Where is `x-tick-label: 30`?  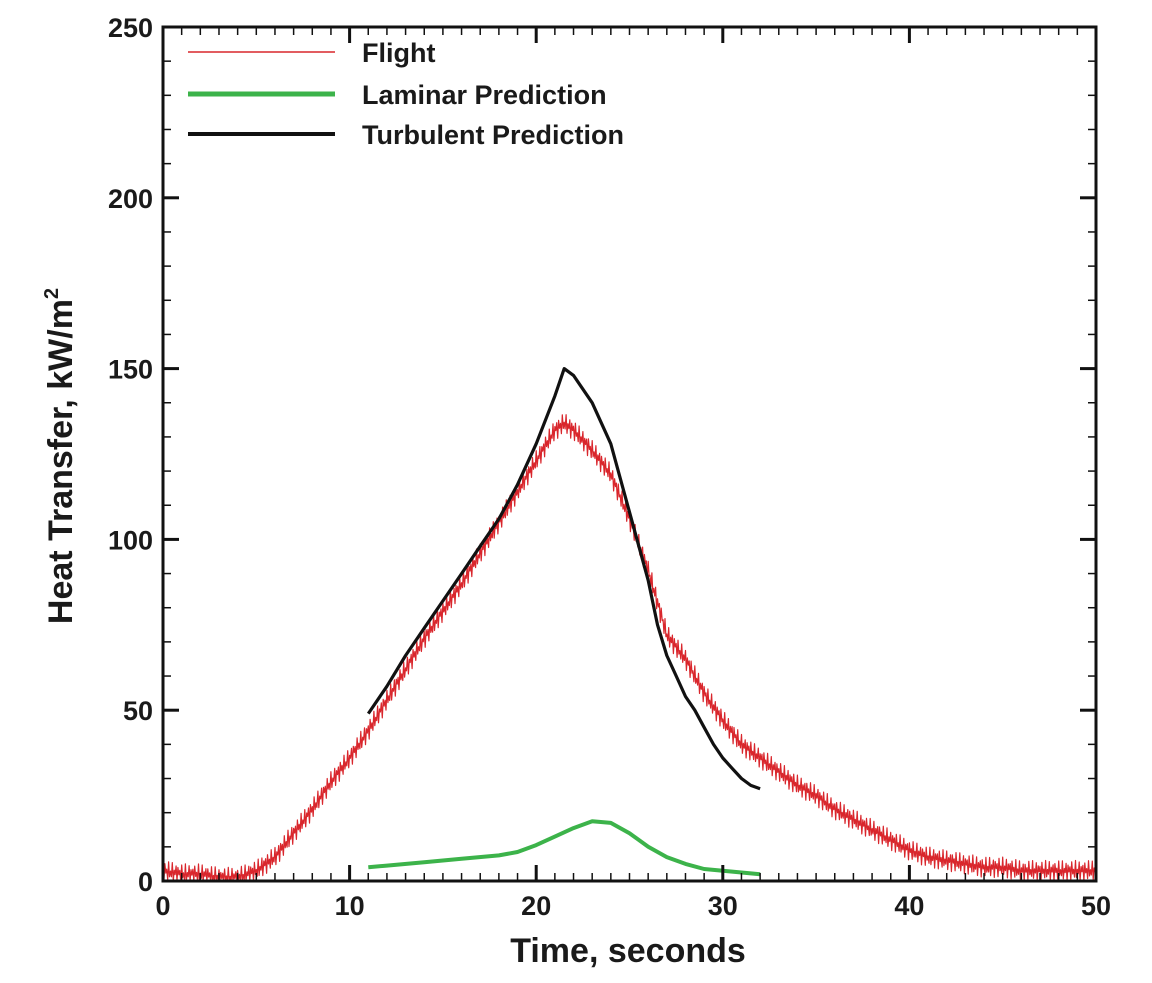 x-tick-label: 30 is located at coordinates (723, 906).